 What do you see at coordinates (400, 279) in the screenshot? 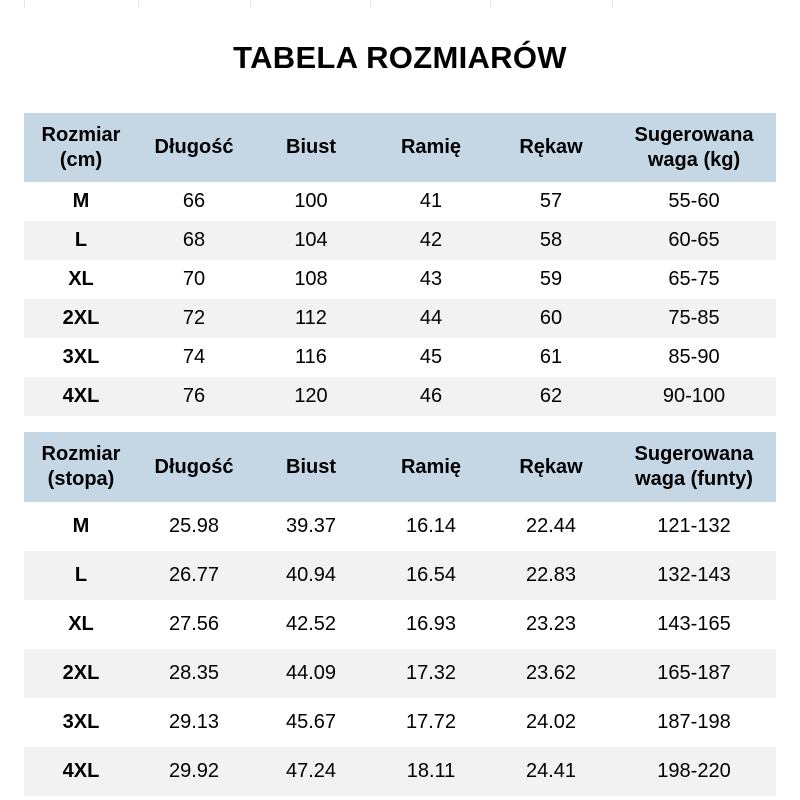
I see `table-row: XL 70 108 43 59 65-75` at bounding box center [400, 279].